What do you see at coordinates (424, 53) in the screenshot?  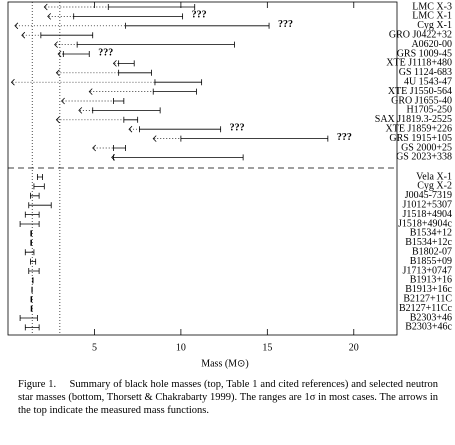 I see `y-label: GRS 1009-45` at bounding box center [424, 53].